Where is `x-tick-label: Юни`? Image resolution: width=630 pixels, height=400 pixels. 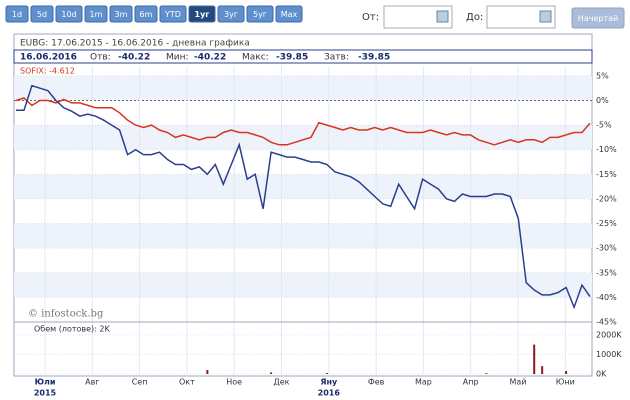
x-tick-label: Юни is located at coordinates (565, 382).